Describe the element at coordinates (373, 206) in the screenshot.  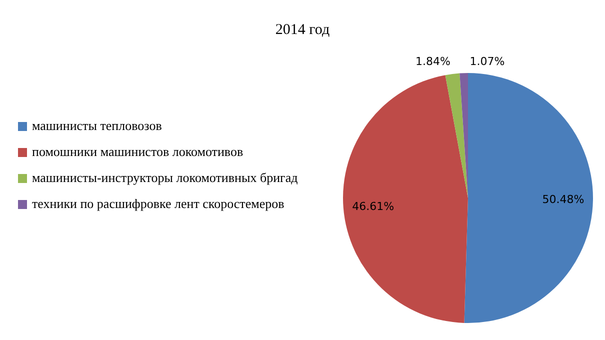
I see `data-label: 46.61%` at that location.